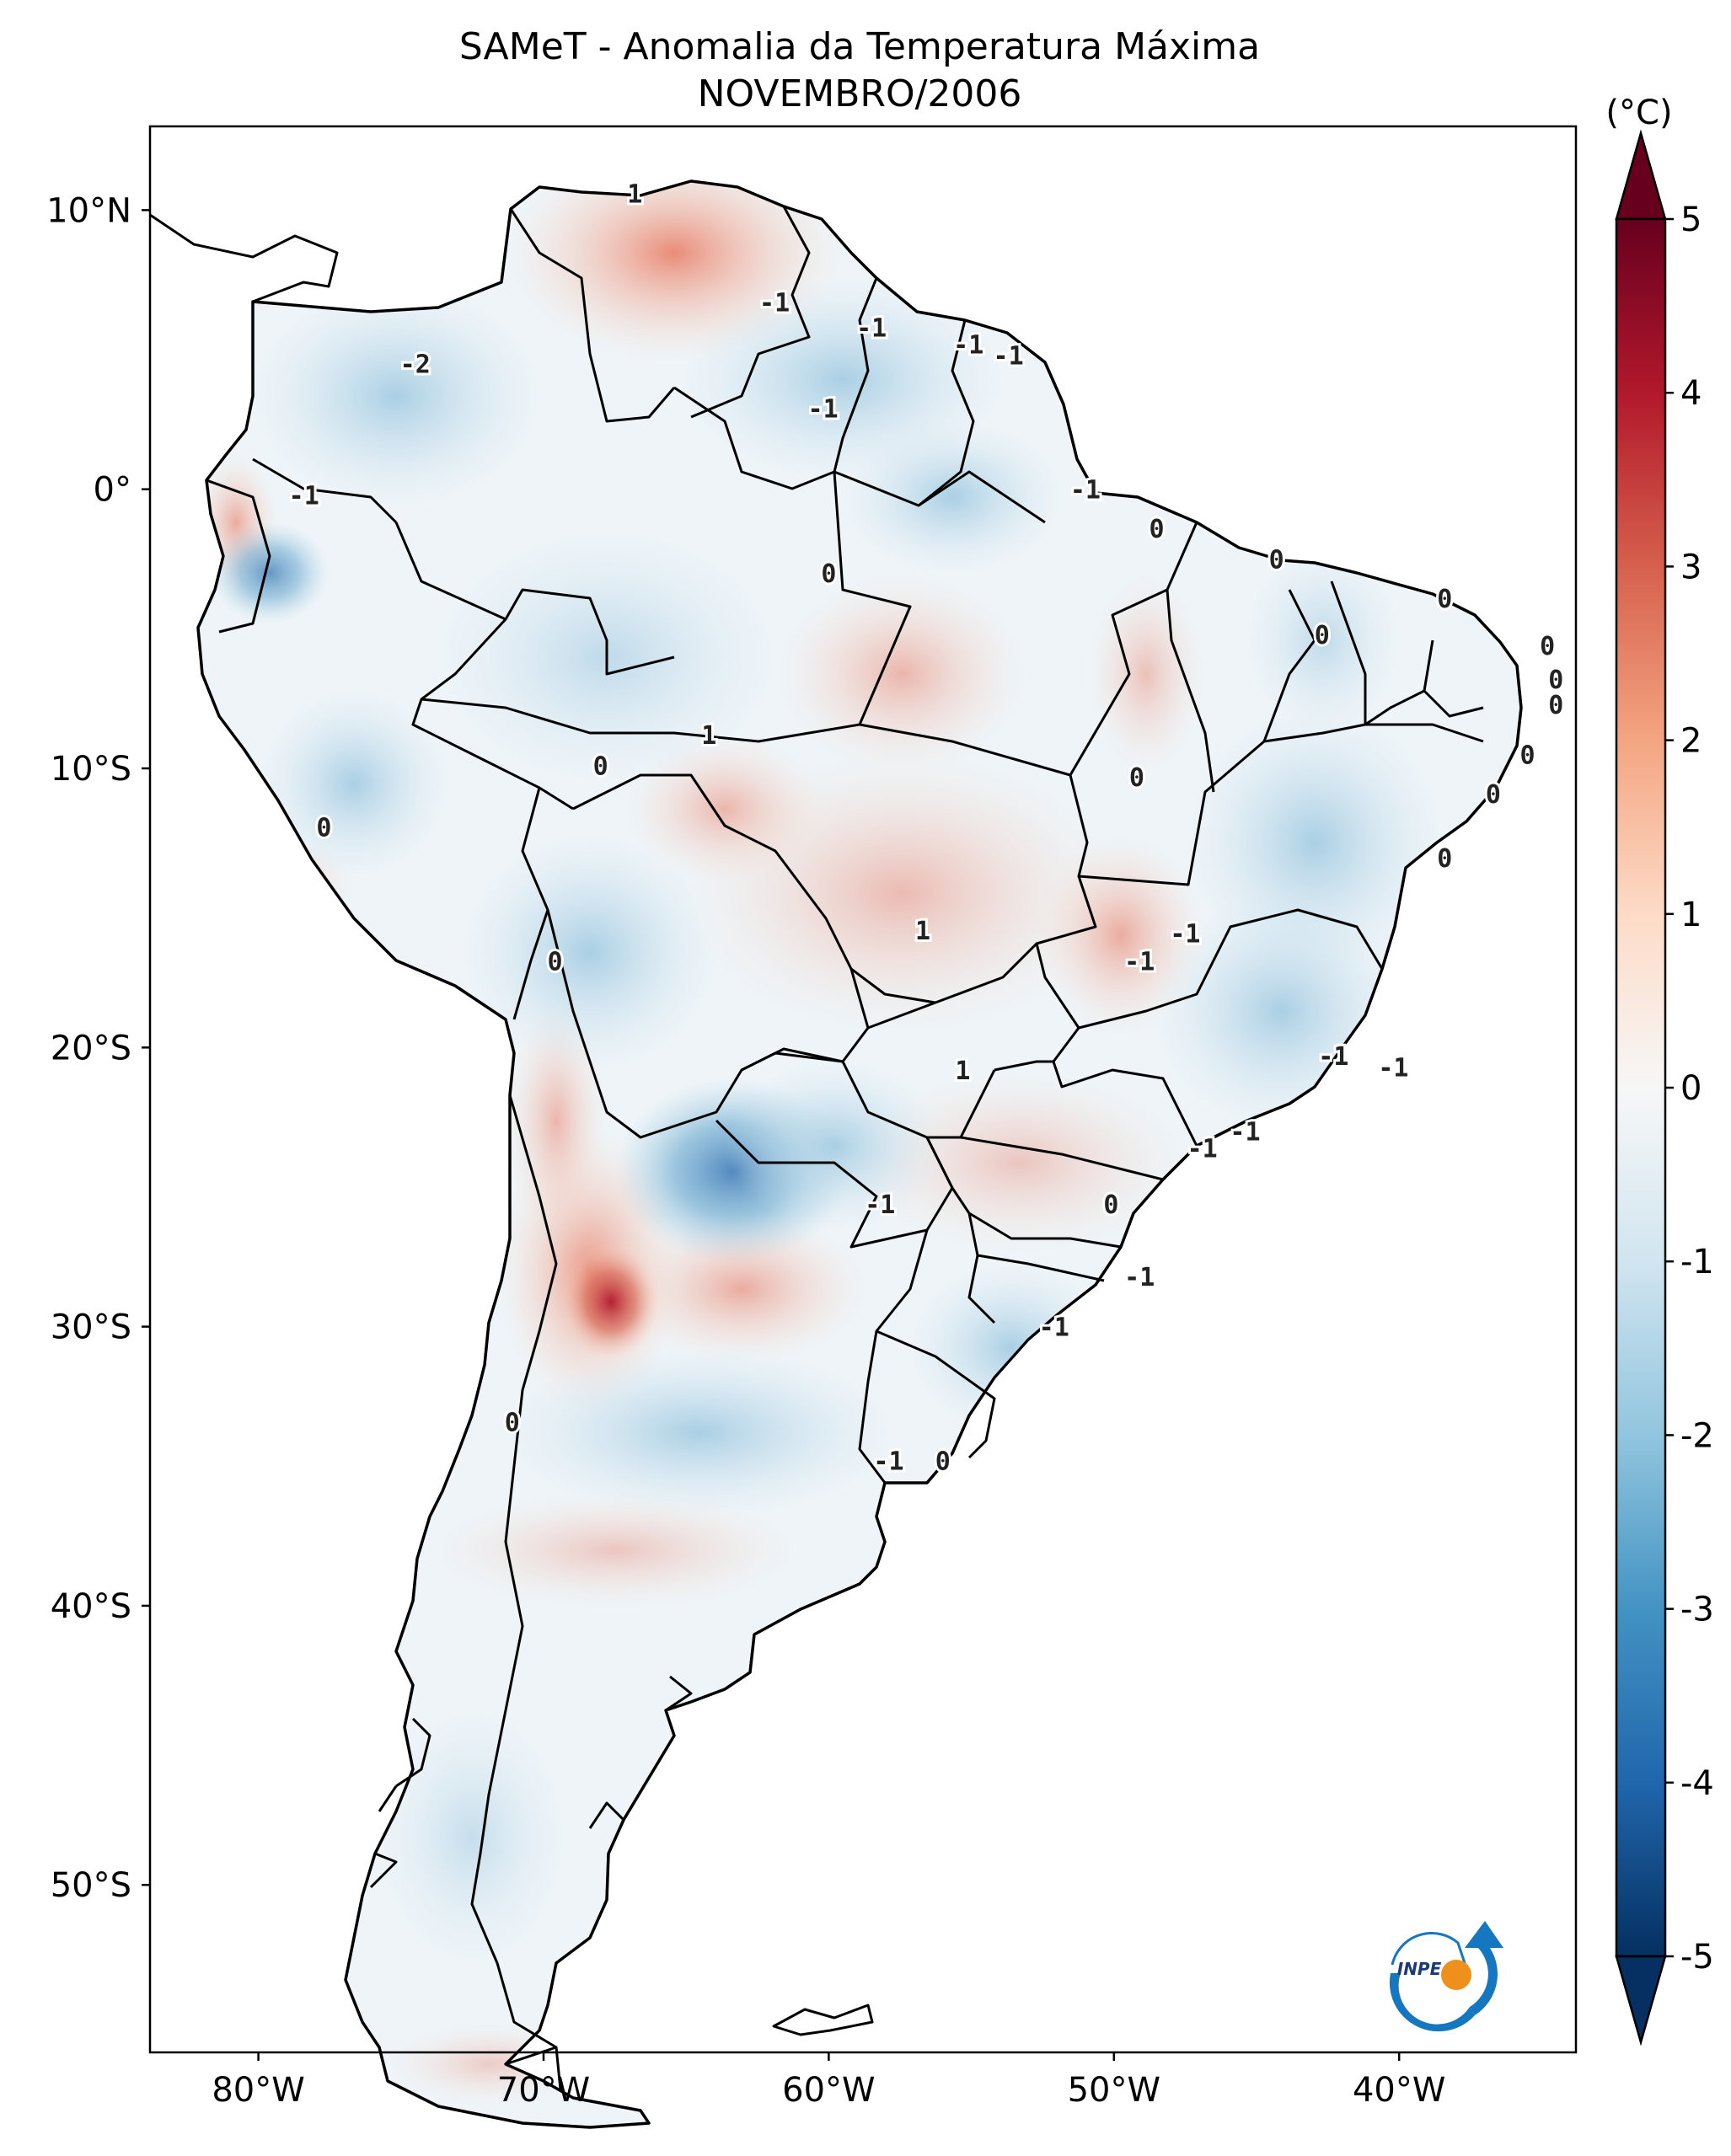  I want to click on falkland-islands, so click(823, 2020).